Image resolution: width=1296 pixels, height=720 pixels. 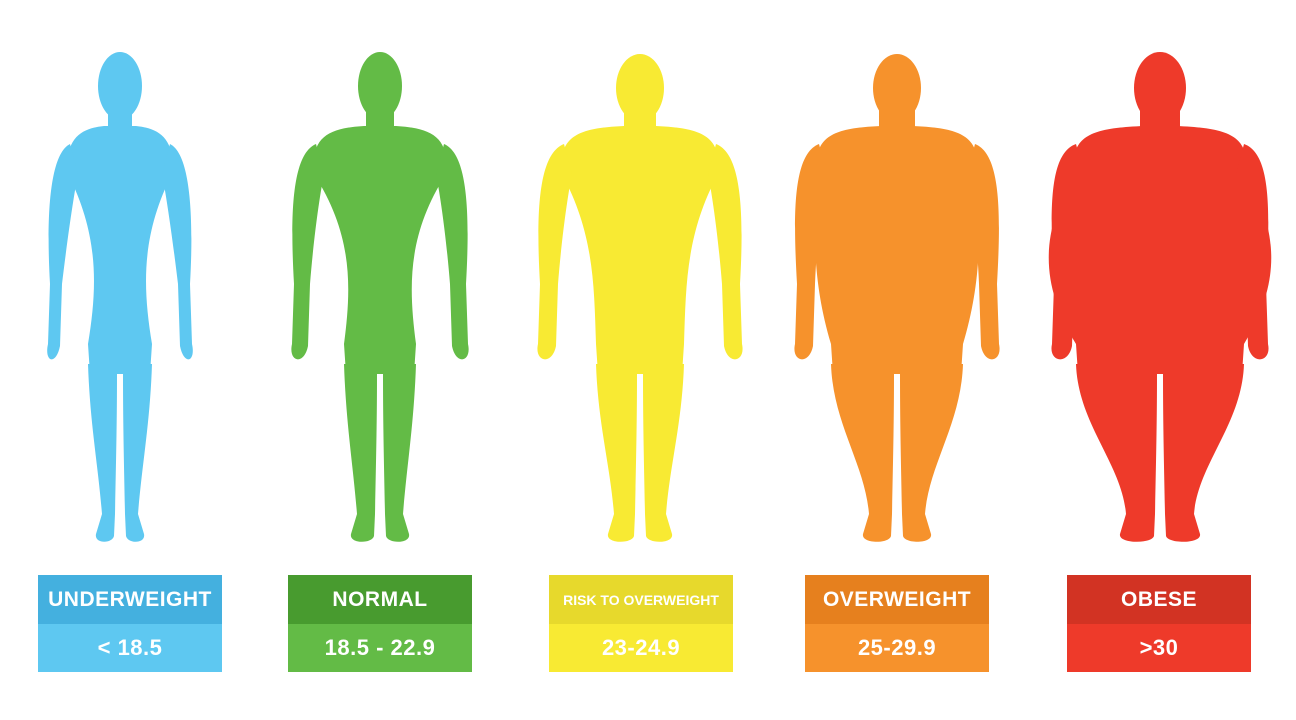 I want to click on category-risk-to-overweight: RISK TO OVERWEIGHT 23-24.9, so click(x=641, y=623).